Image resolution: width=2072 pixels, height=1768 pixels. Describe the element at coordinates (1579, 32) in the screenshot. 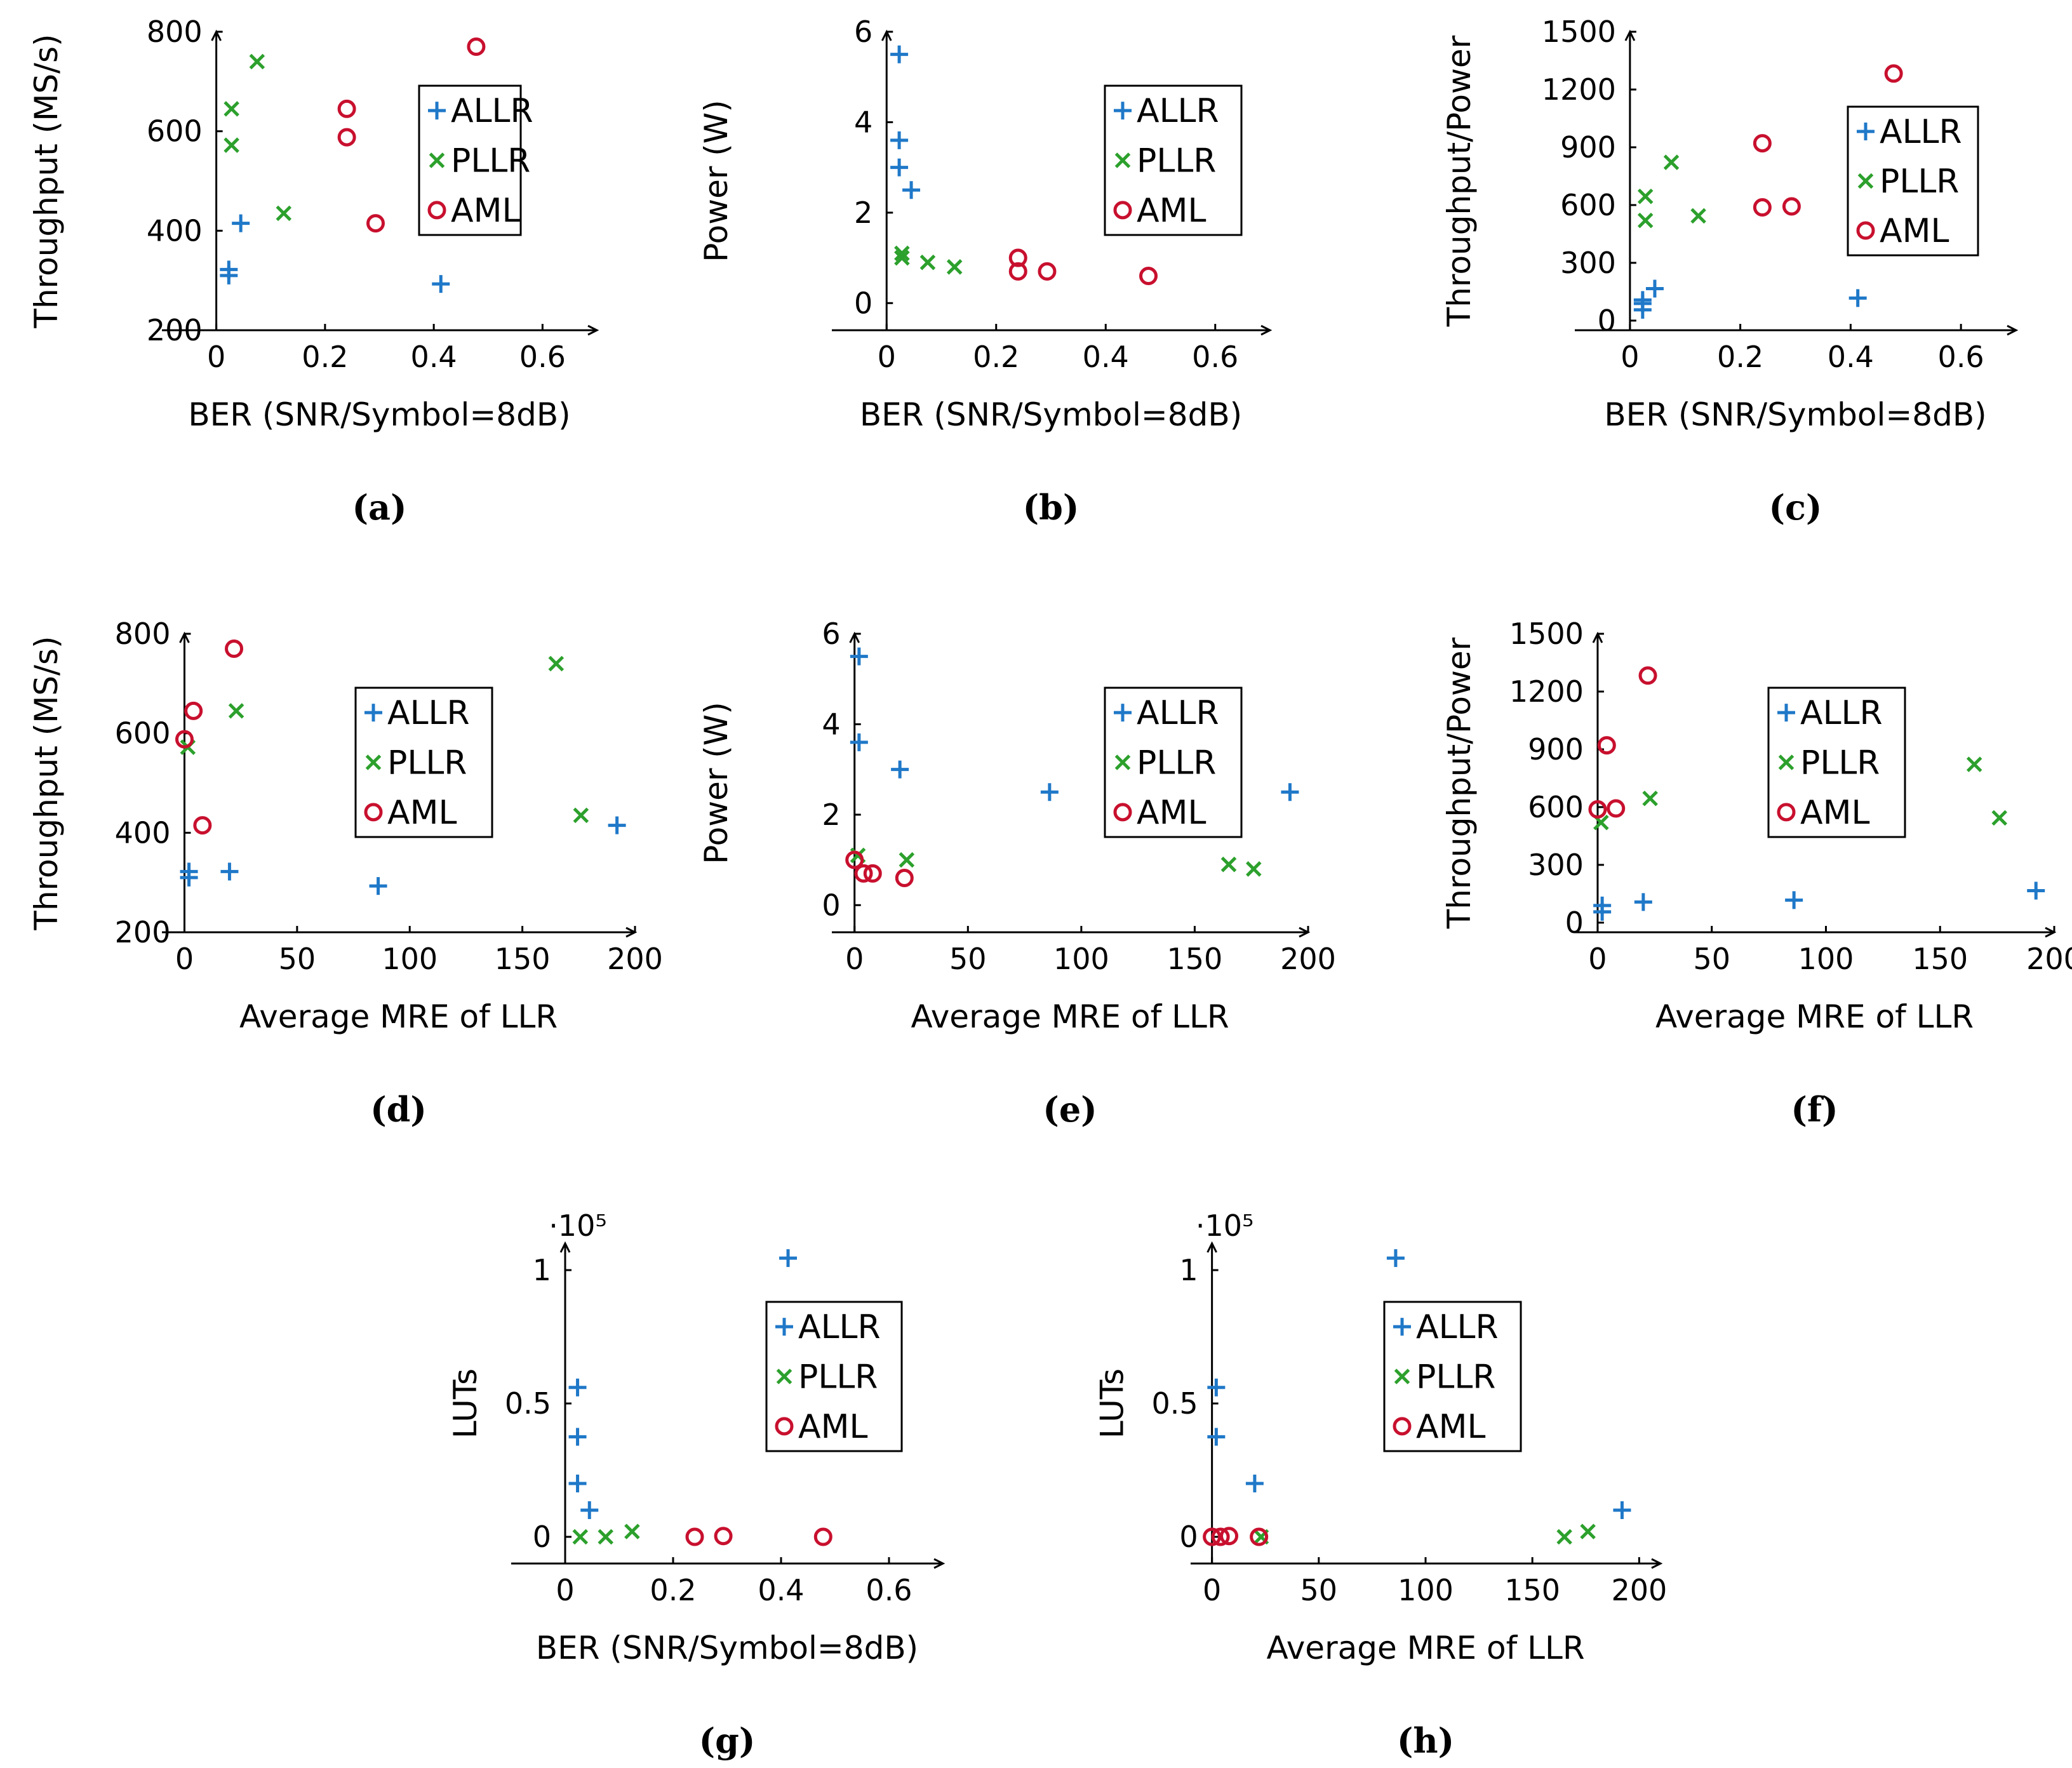

I see `y-tick-label: 1500` at that location.